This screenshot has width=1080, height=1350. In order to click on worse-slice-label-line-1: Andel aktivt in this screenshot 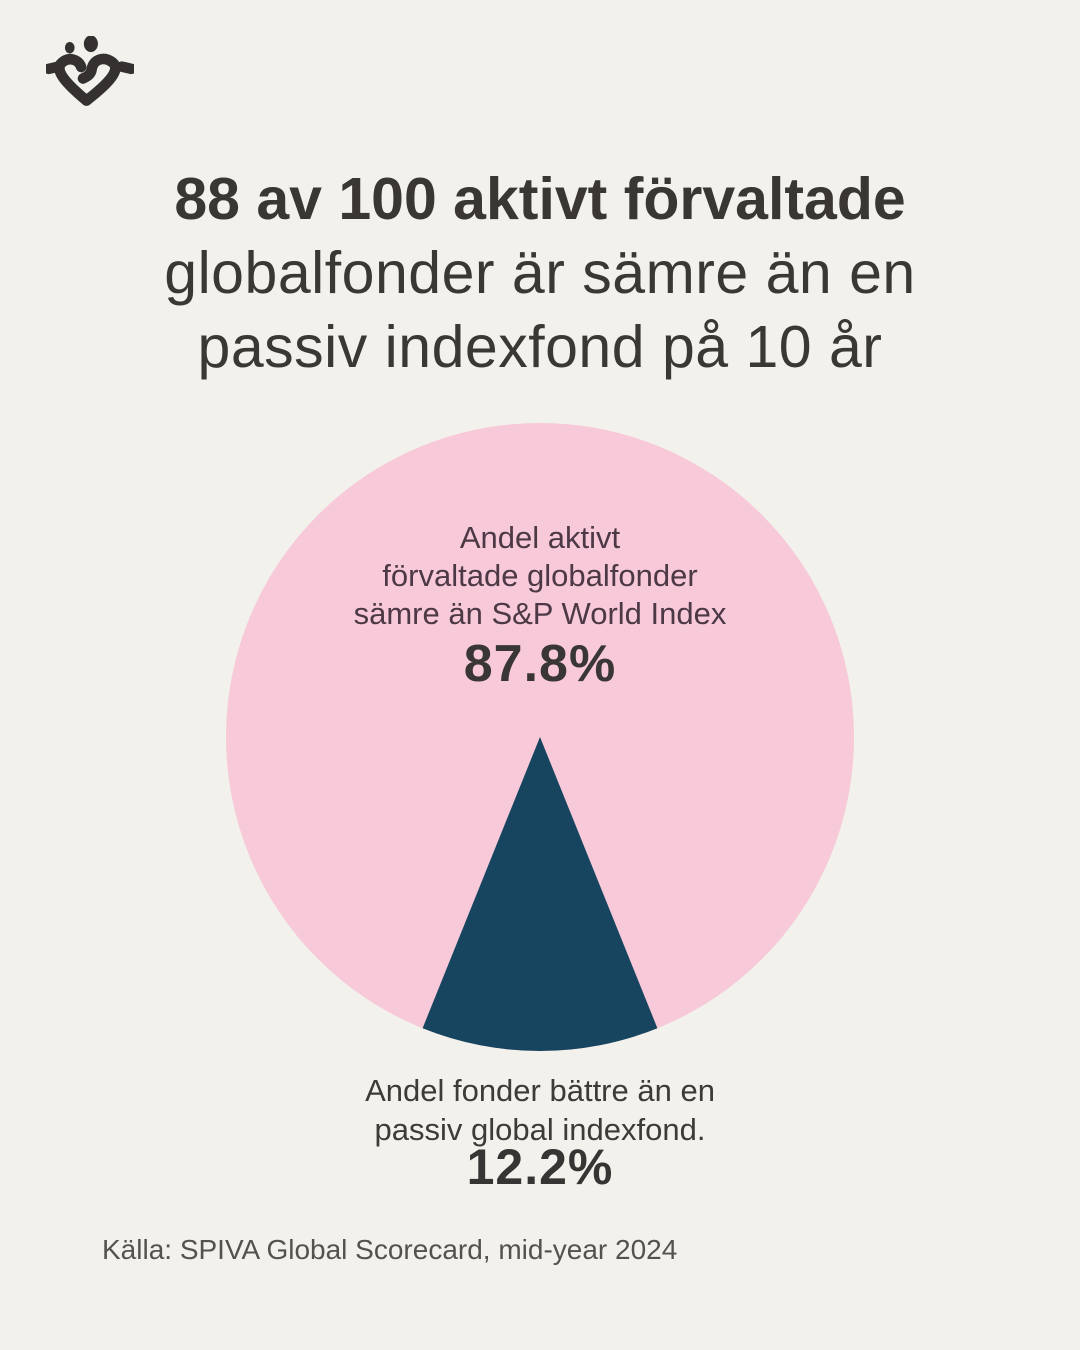, I will do `click(540, 537)`.